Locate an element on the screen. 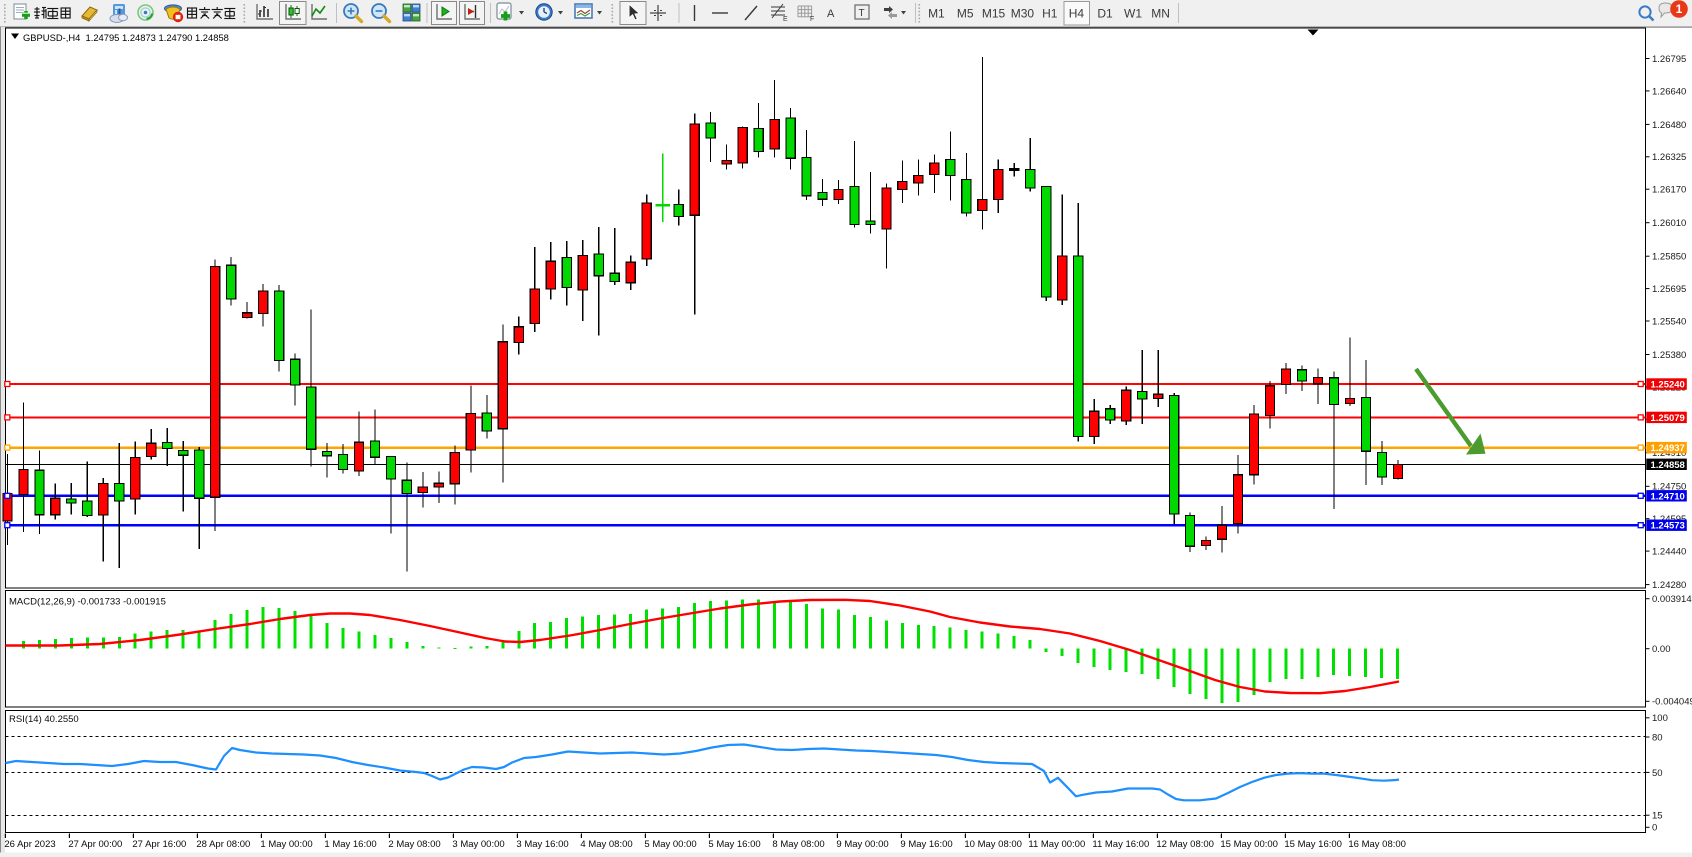 This screenshot has width=1692, height=857. svg-text: RSI(14) 40.2550 is located at coordinates (44, 719).